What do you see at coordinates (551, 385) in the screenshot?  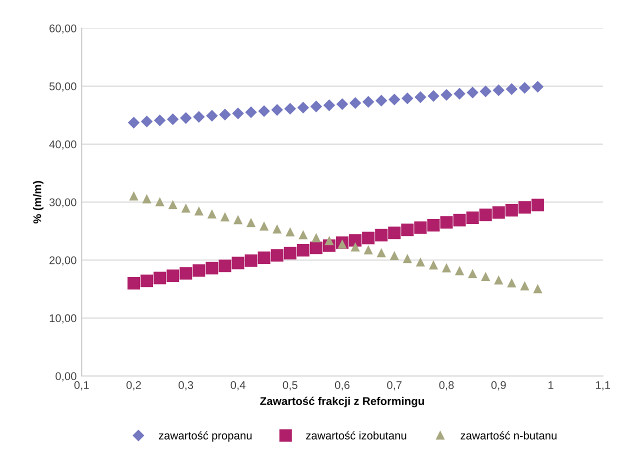 I see `x-tick-label: 1` at bounding box center [551, 385].